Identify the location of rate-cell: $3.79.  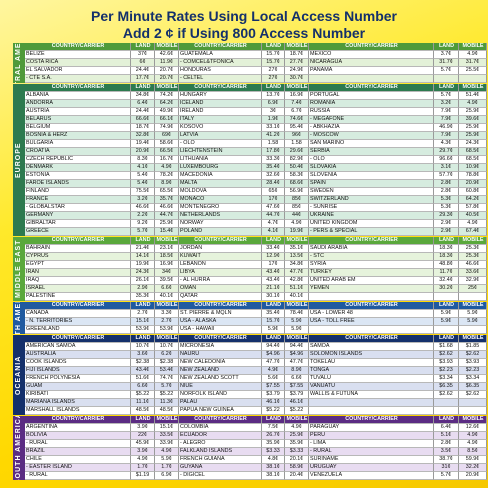
(297, 395).